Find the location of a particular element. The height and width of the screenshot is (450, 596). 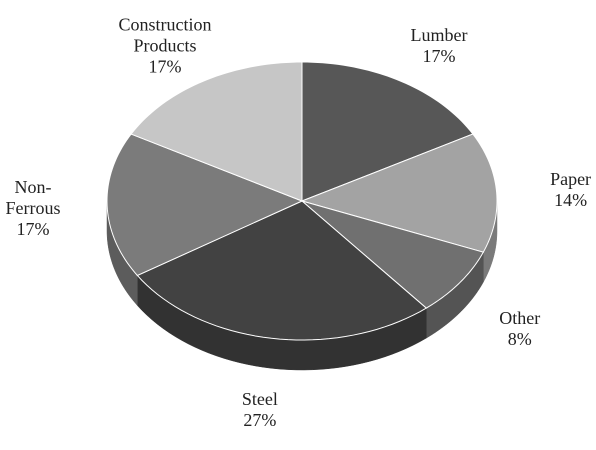

slice-value-label: 8% is located at coordinates (520, 339).